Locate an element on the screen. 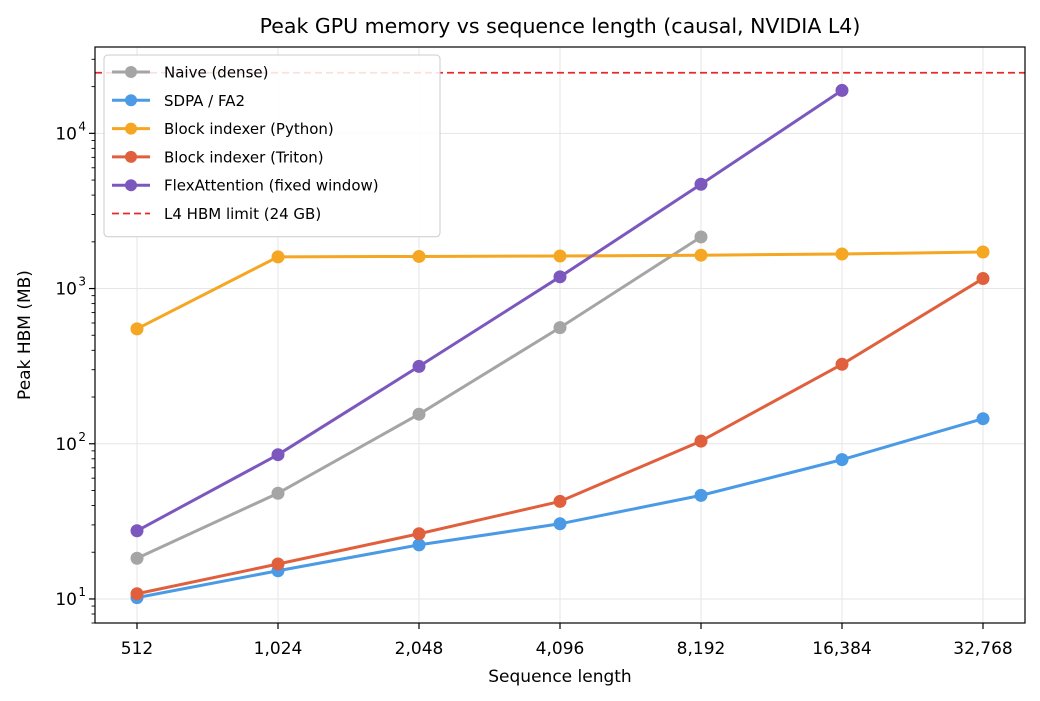 Image resolution: width=1040 pixels, height=701 pixels. y-tick-exponent: 3 is located at coordinates (82, 282).